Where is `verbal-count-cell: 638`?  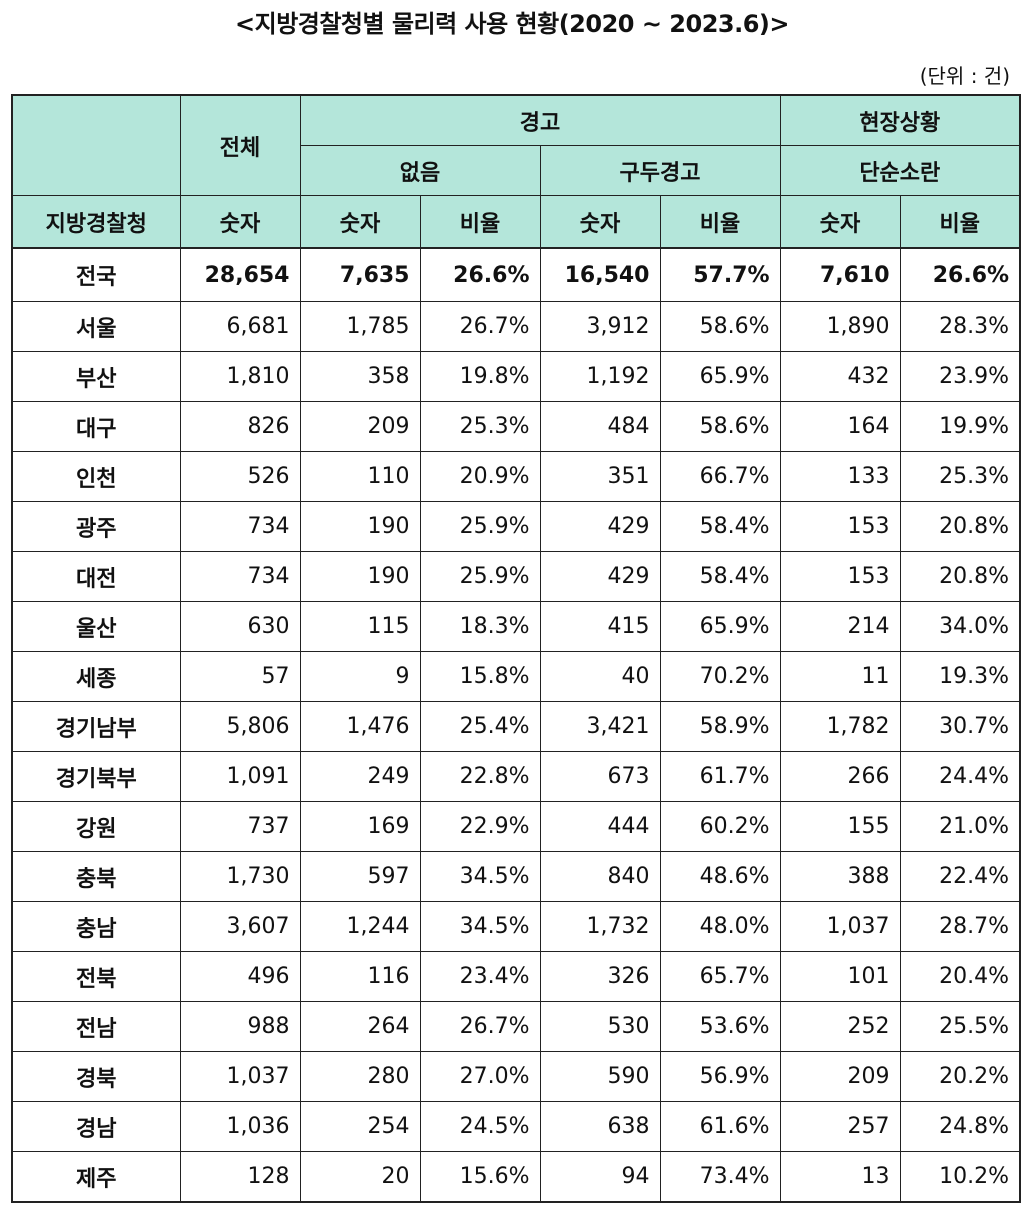
verbal-count-cell: 638 is located at coordinates (600, 1126).